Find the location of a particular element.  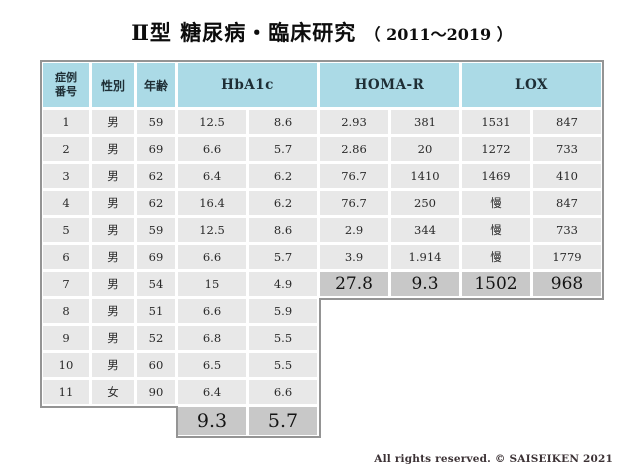

table-border-step-horizontal is located at coordinates (461, 299).